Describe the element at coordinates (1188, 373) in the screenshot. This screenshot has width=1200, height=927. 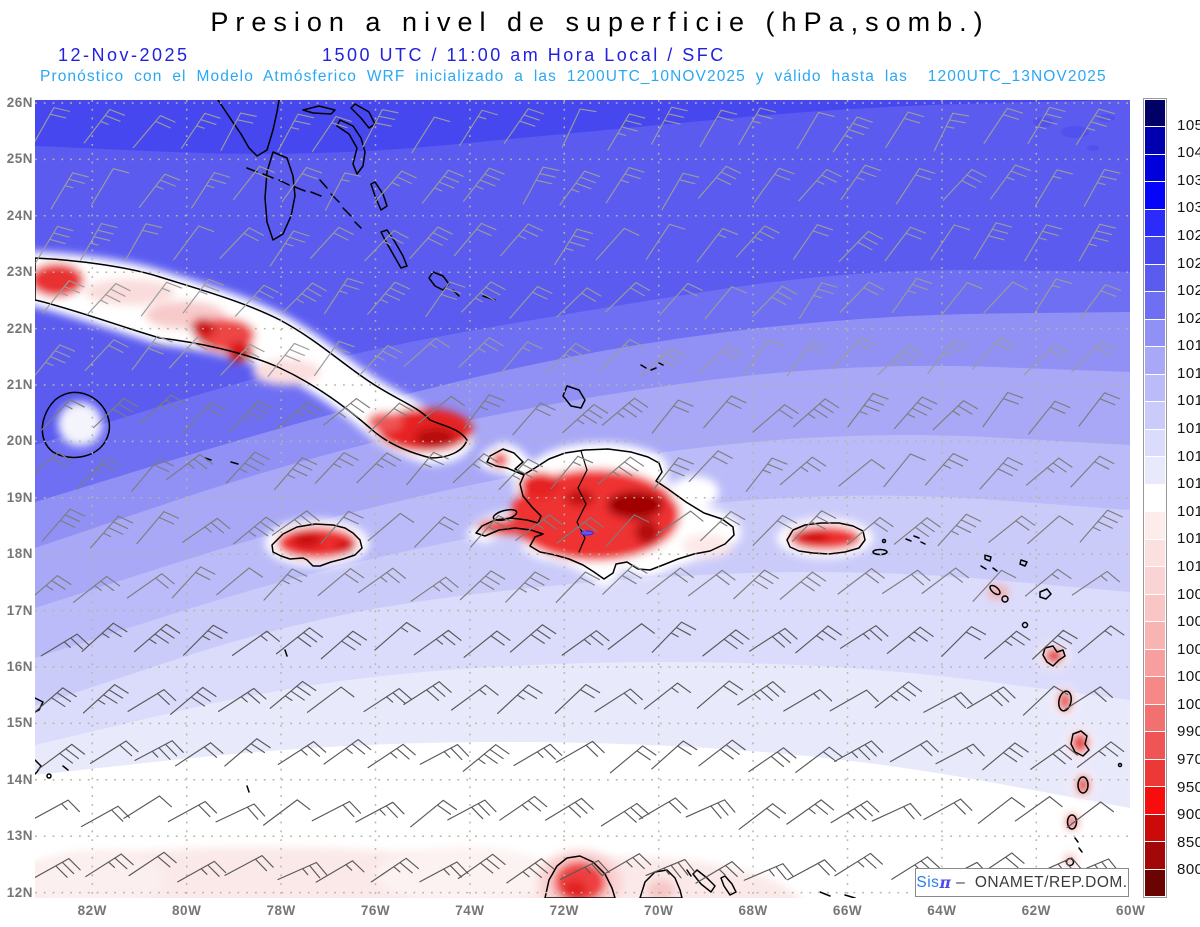
I see `colorbar-tick-label: 1018` at that location.